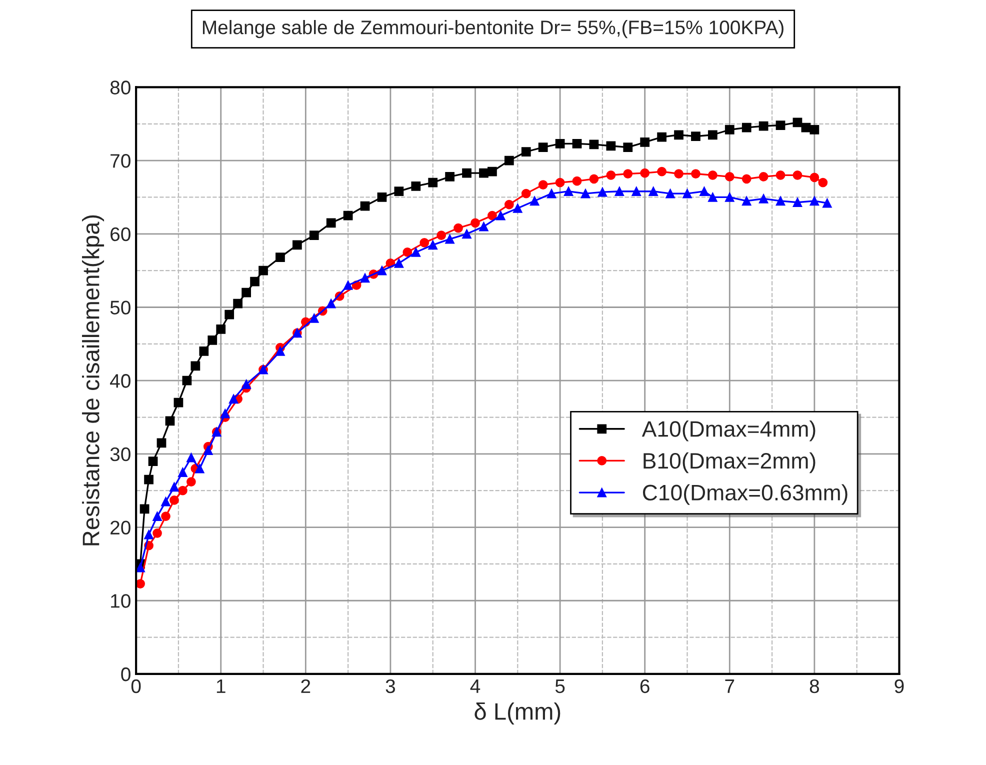 The width and height of the screenshot is (986, 765). I want to click on y-tick-label: 10, so click(120, 601).